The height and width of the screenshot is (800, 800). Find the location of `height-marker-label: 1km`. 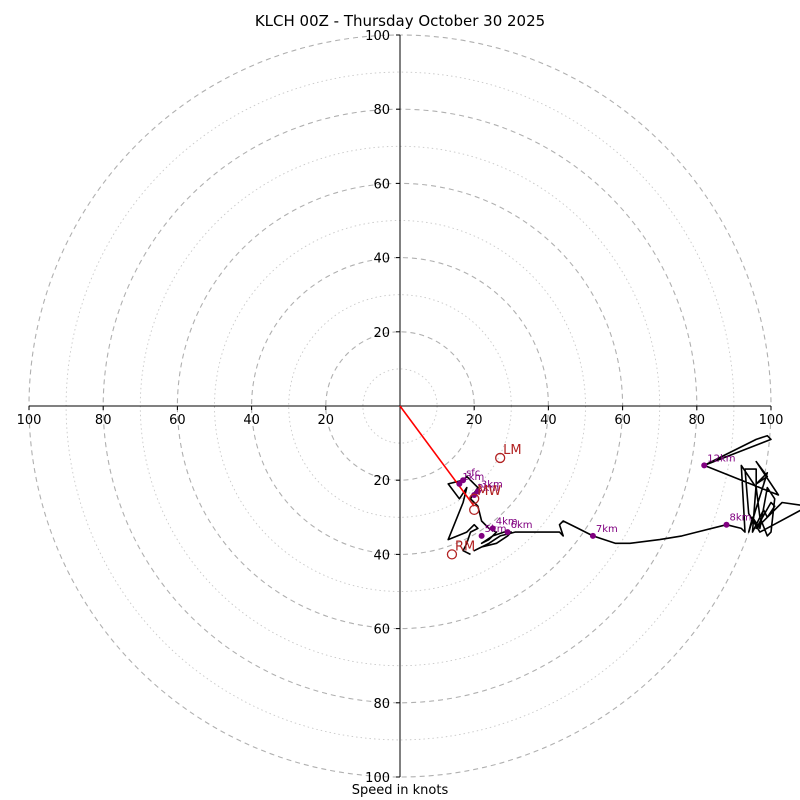

height-marker-label: 1km is located at coordinates (473, 477).